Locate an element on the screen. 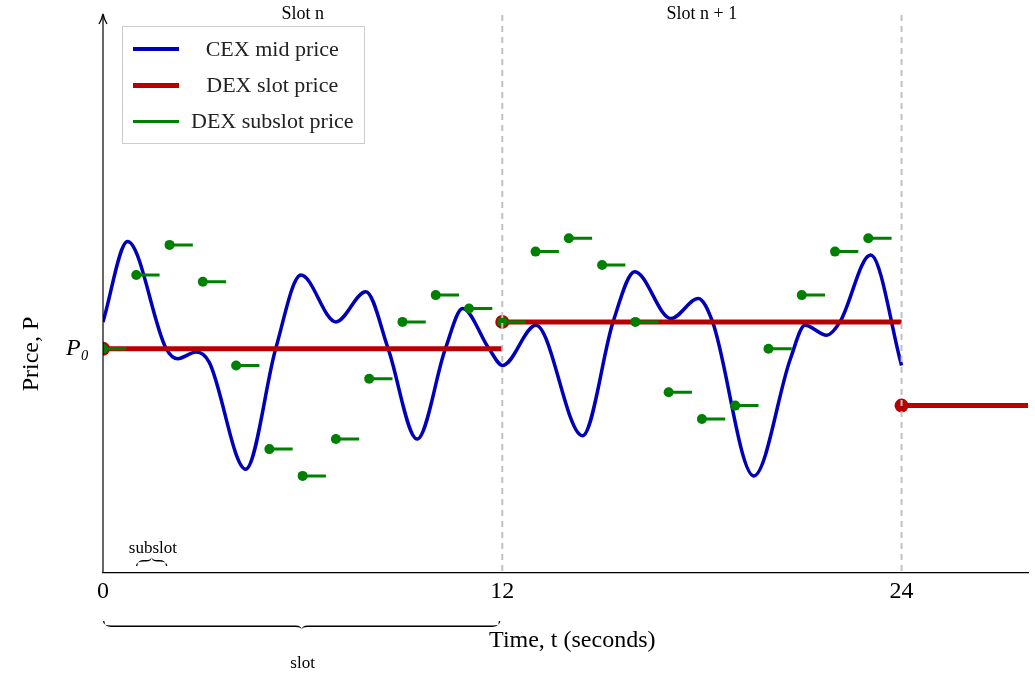 This screenshot has width=1035, height=679. text: Slot n + 1 is located at coordinates (702, 12).